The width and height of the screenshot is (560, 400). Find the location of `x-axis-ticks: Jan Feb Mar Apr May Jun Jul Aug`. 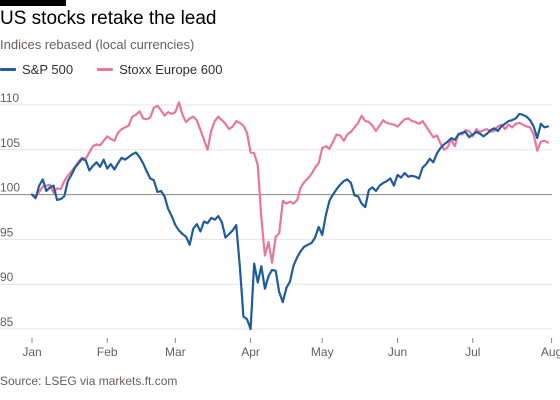

x-axis-ticks: Jan Feb Mar Apr May Jun Jul Aug is located at coordinates (291, 348).